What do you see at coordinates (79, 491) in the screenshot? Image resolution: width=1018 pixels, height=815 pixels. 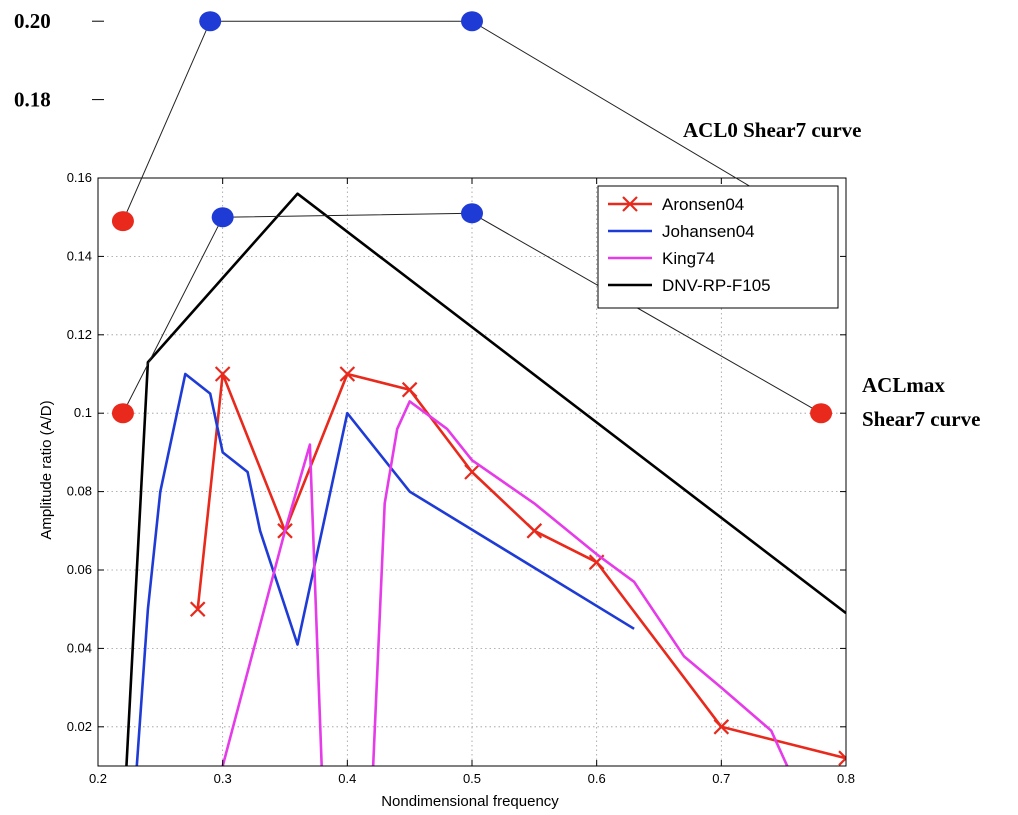 I see `y-tick-label: 0.08` at bounding box center [79, 491].